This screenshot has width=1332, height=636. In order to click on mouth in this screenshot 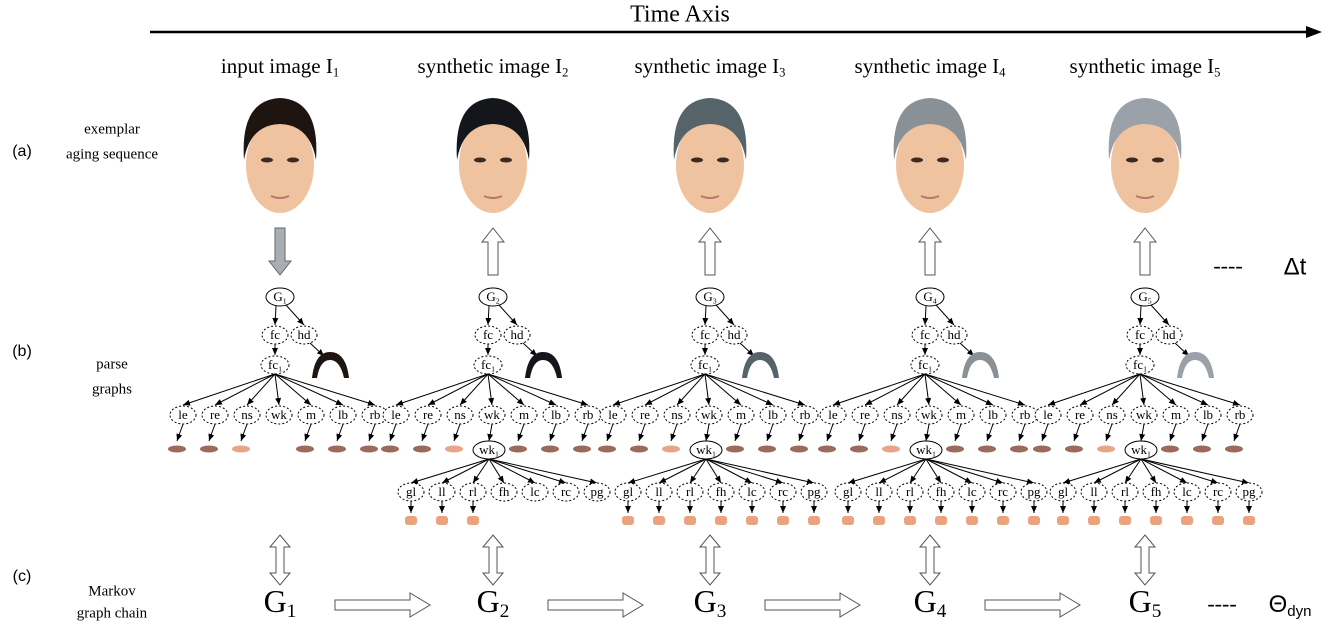, I will do `click(710, 197)`.